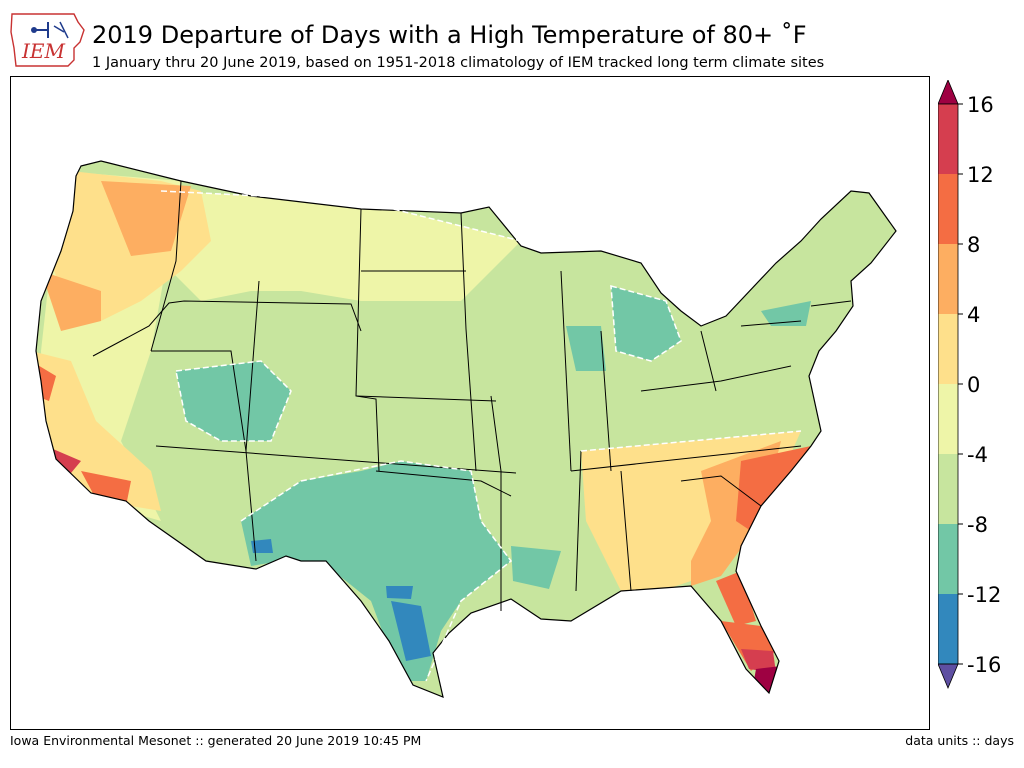  Describe the element at coordinates (948, 489) in the screenshot. I see `colorbar-bin-minus8-minus4` at that location.